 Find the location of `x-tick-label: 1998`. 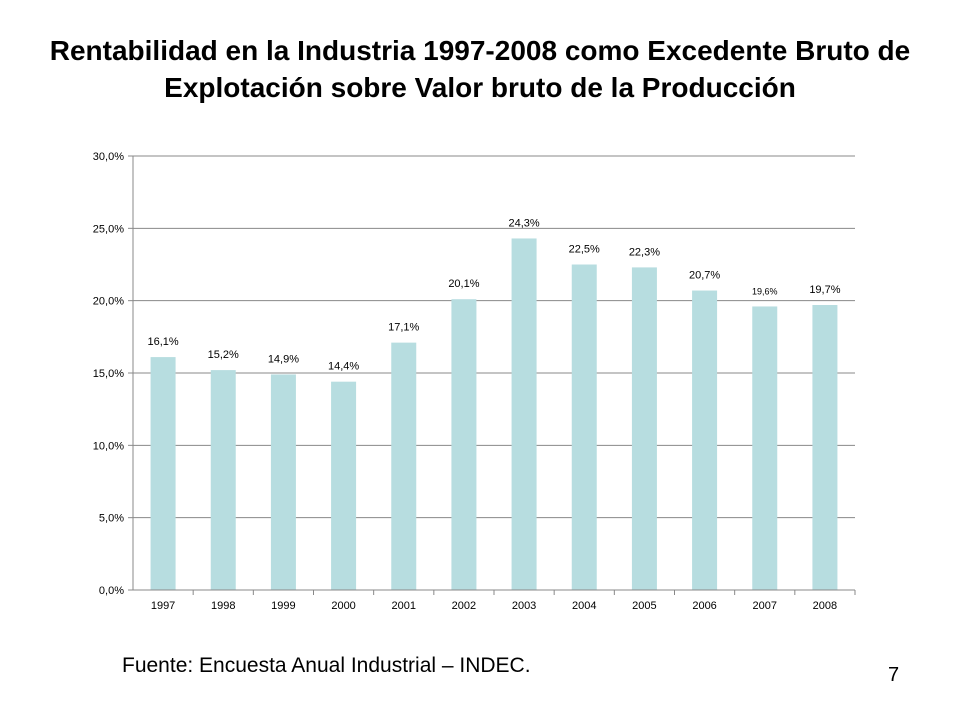

x-tick-label: 1998 is located at coordinates (223, 606).